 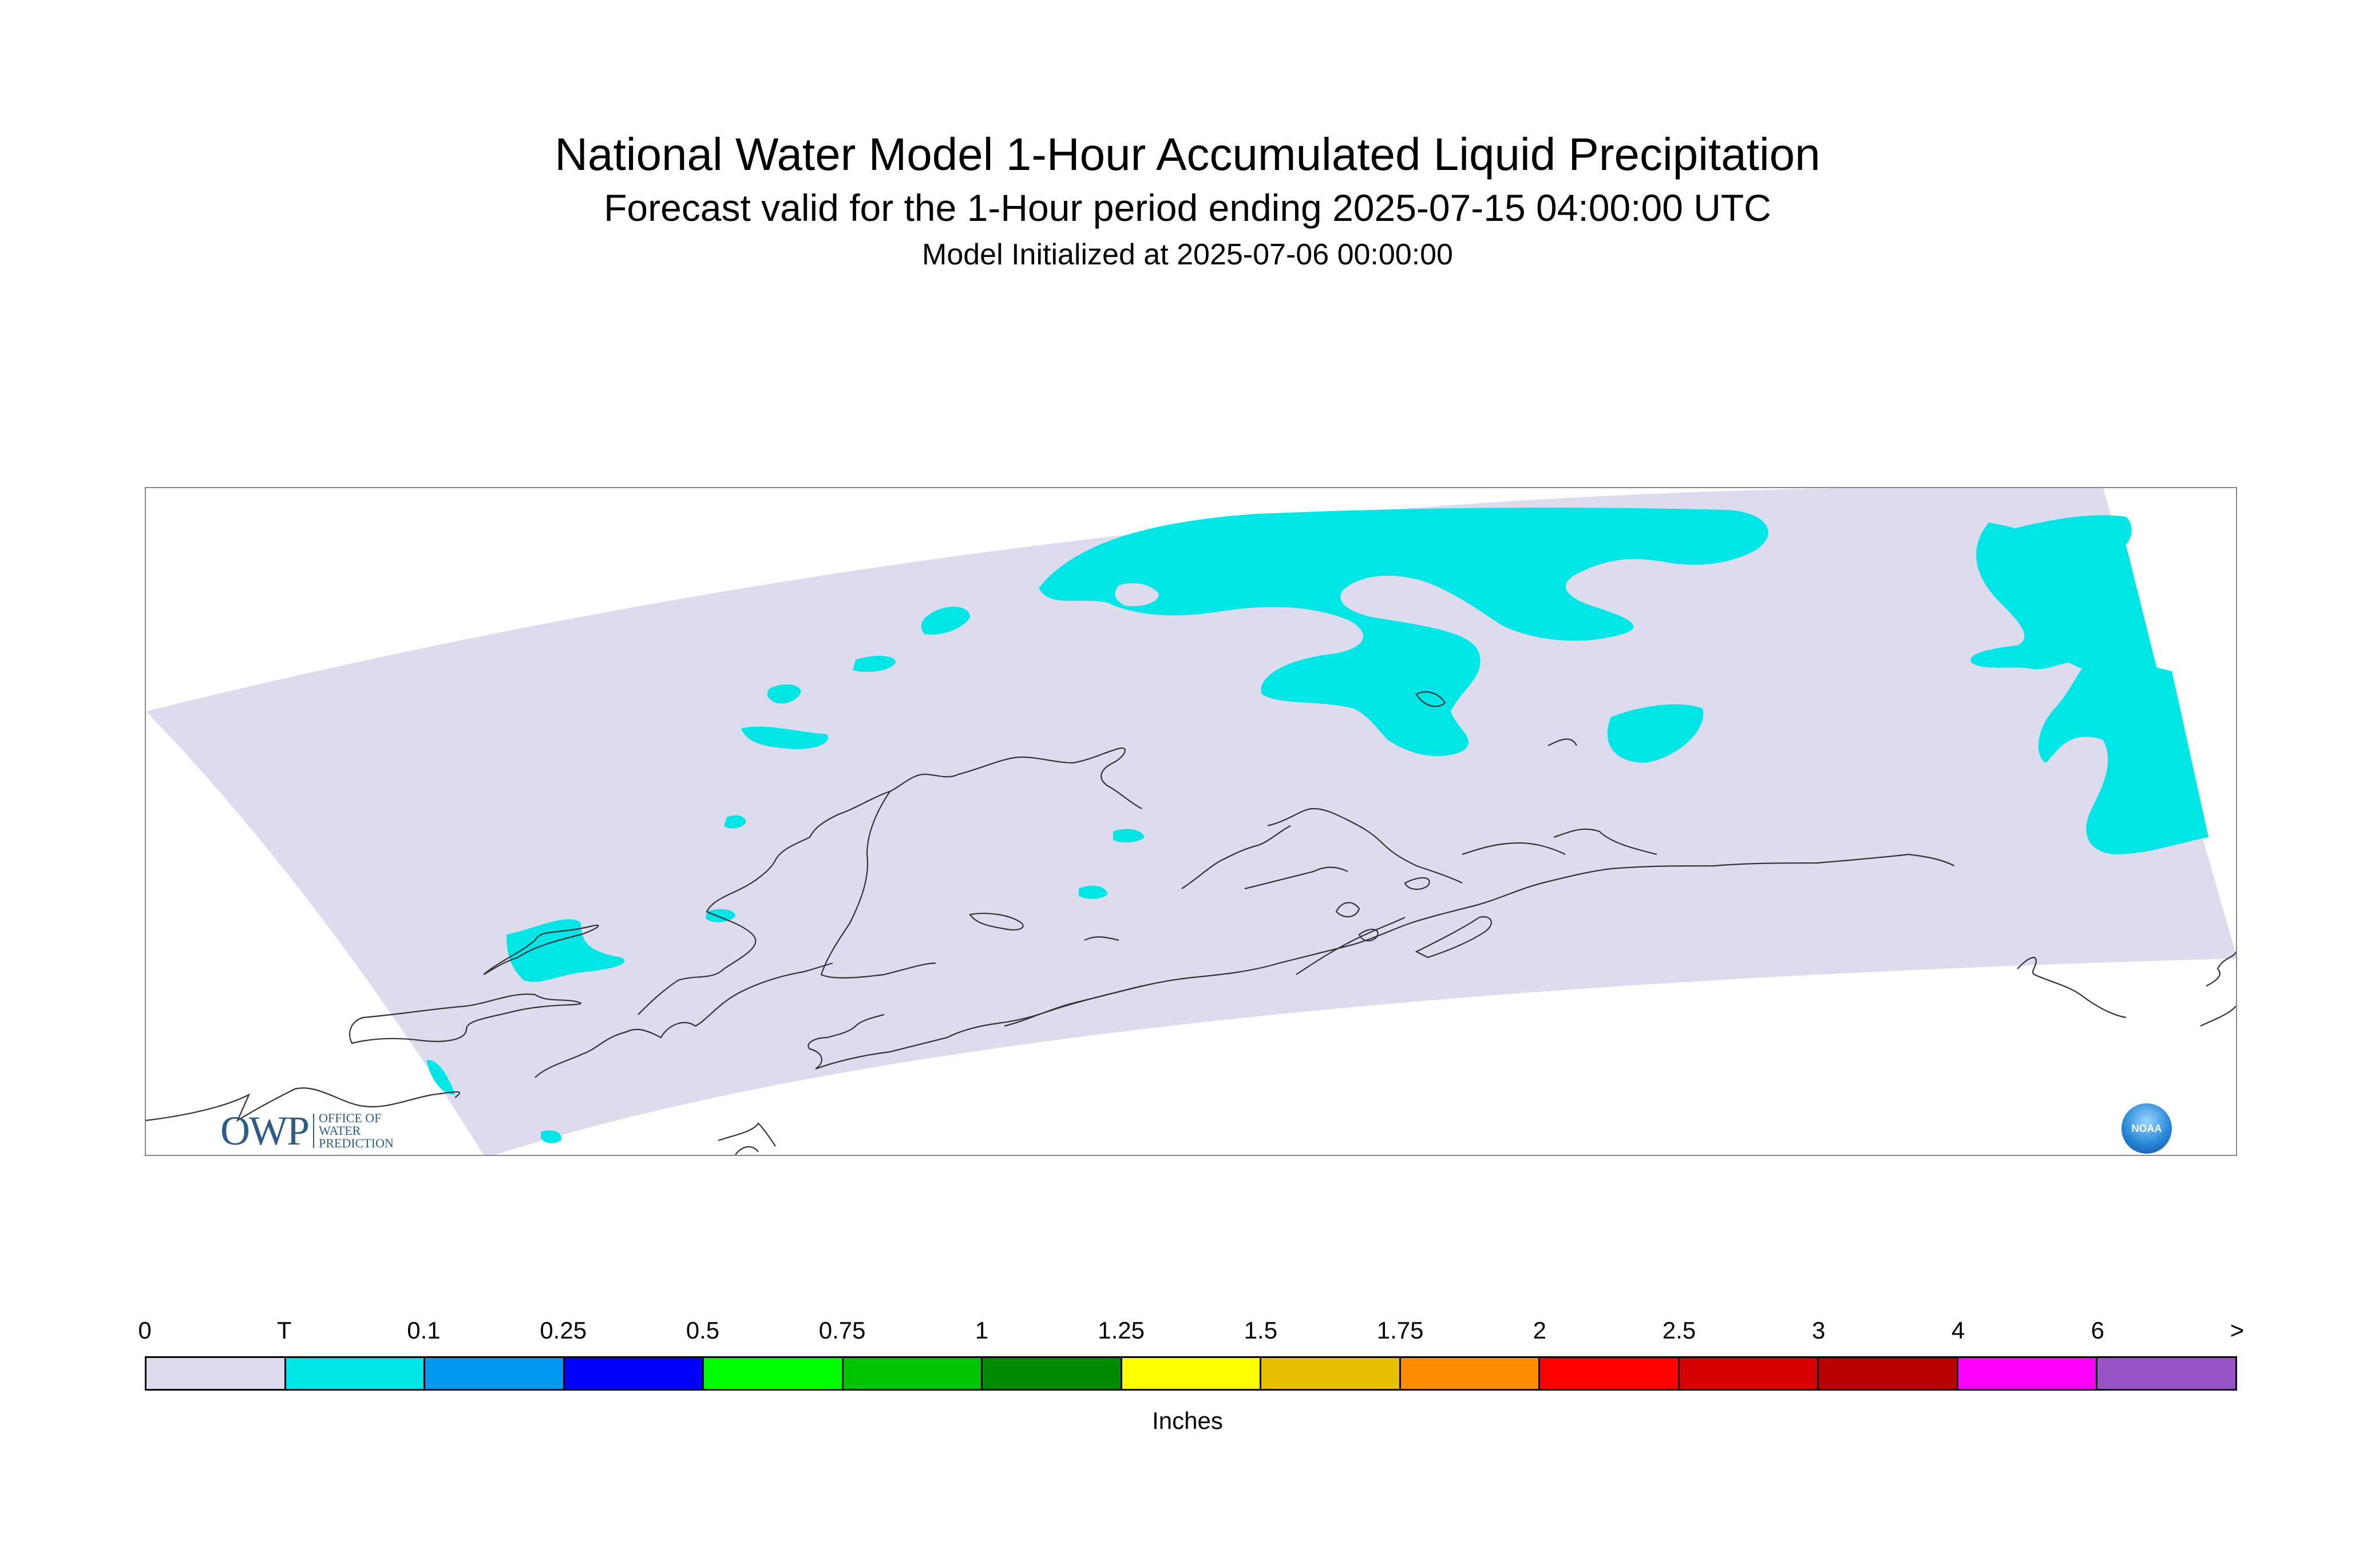 I want to click on colorbar-tick-label: 2, so click(x=1540, y=1330).